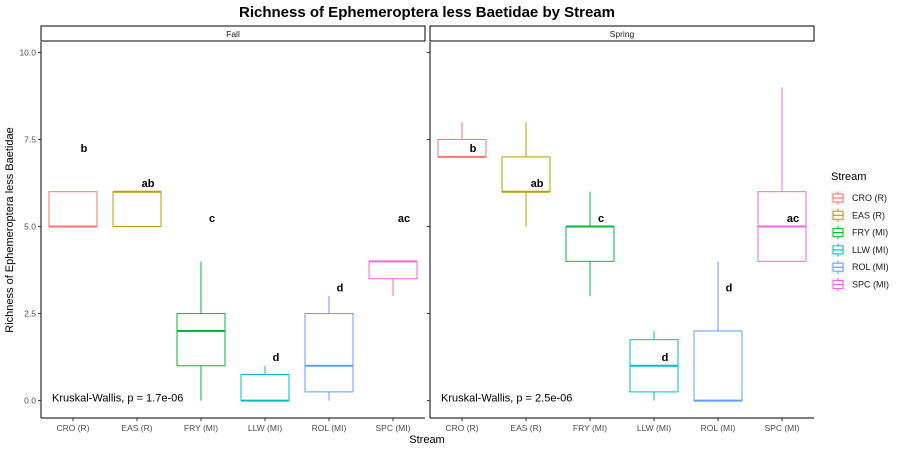  I want to click on kruskal-wallis-label: Kruskal-Wallis, p = 1.7e-06, so click(117, 399).